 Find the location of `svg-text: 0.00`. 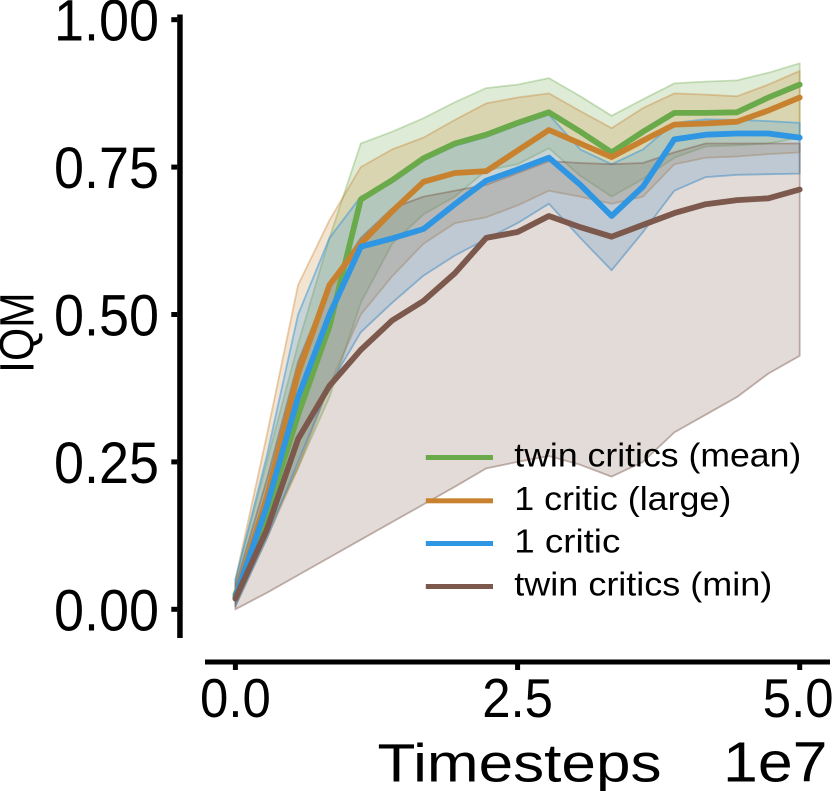

svg-text: 0.00 is located at coordinates (106, 610).